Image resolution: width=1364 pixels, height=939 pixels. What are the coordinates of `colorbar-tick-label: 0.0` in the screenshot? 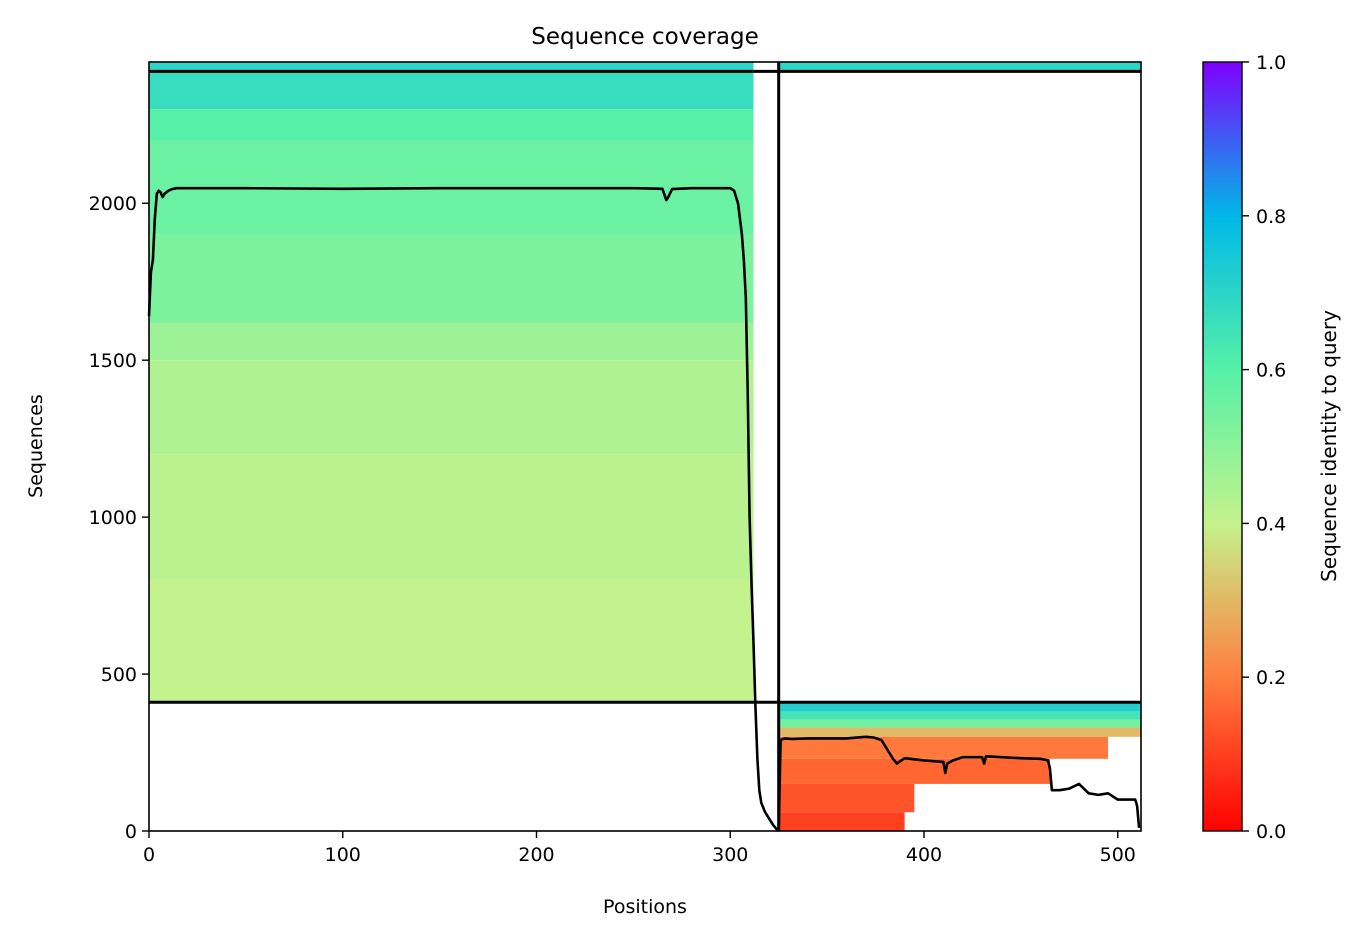 It's located at (1271, 832).